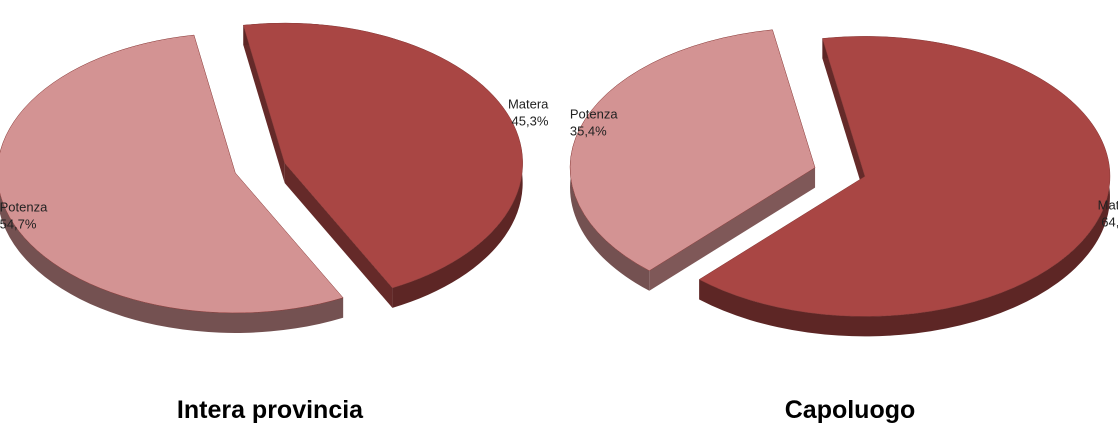  I want to click on slice, so click(692, 150).